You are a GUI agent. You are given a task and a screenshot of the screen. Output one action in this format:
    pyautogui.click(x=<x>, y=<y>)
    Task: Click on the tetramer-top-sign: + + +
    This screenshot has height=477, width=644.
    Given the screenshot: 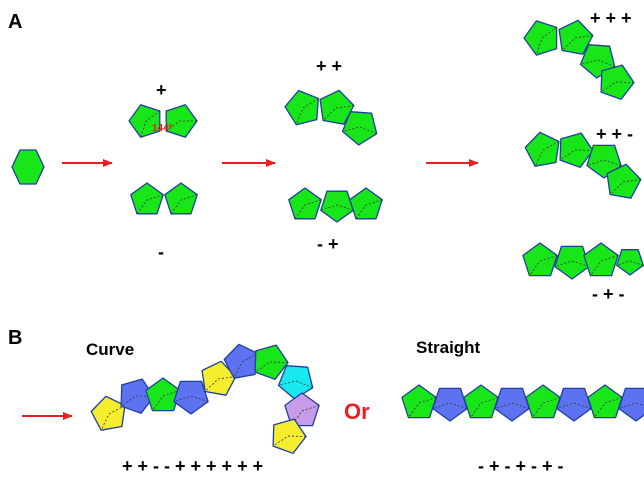 What is the action you would take?
    pyautogui.click(x=611, y=18)
    